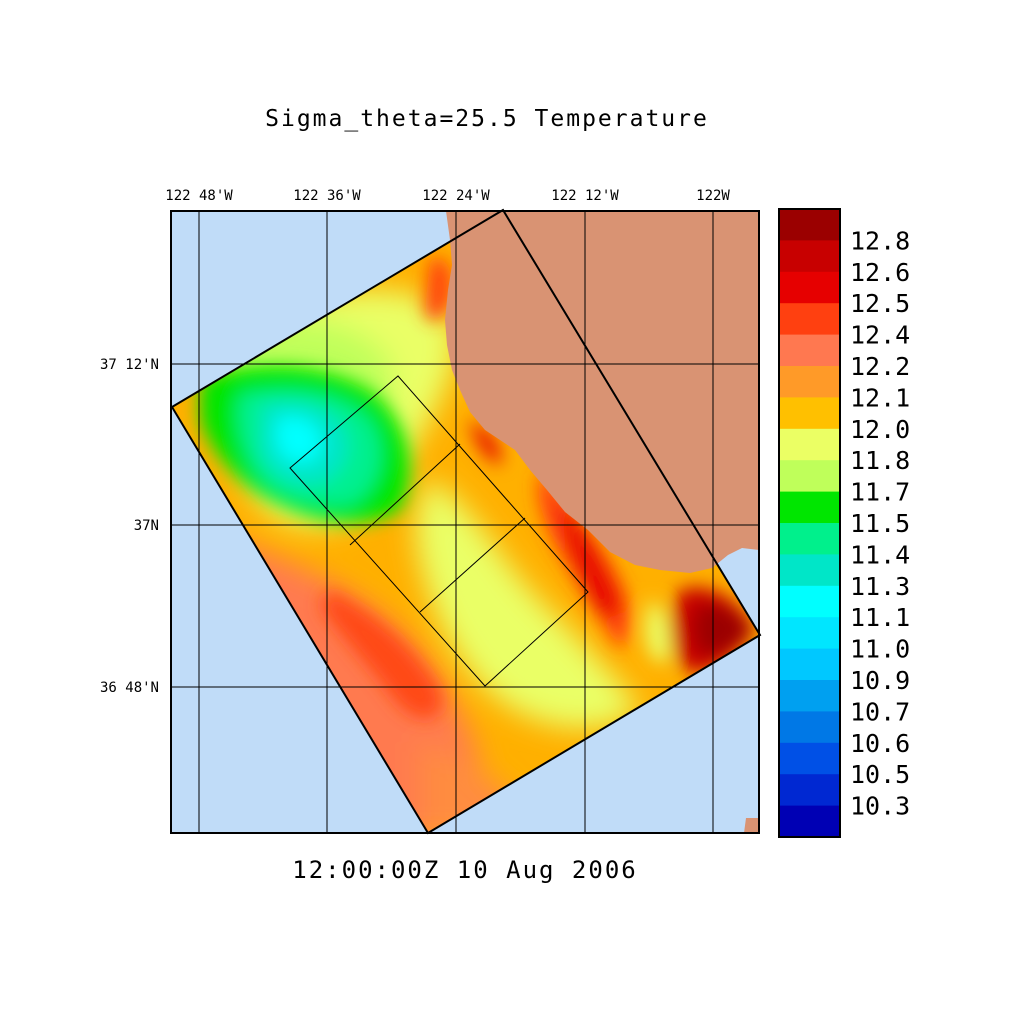  What do you see at coordinates (880, 774) in the screenshot?
I see `colorbar-label: 10.5` at bounding box center [880, 774].